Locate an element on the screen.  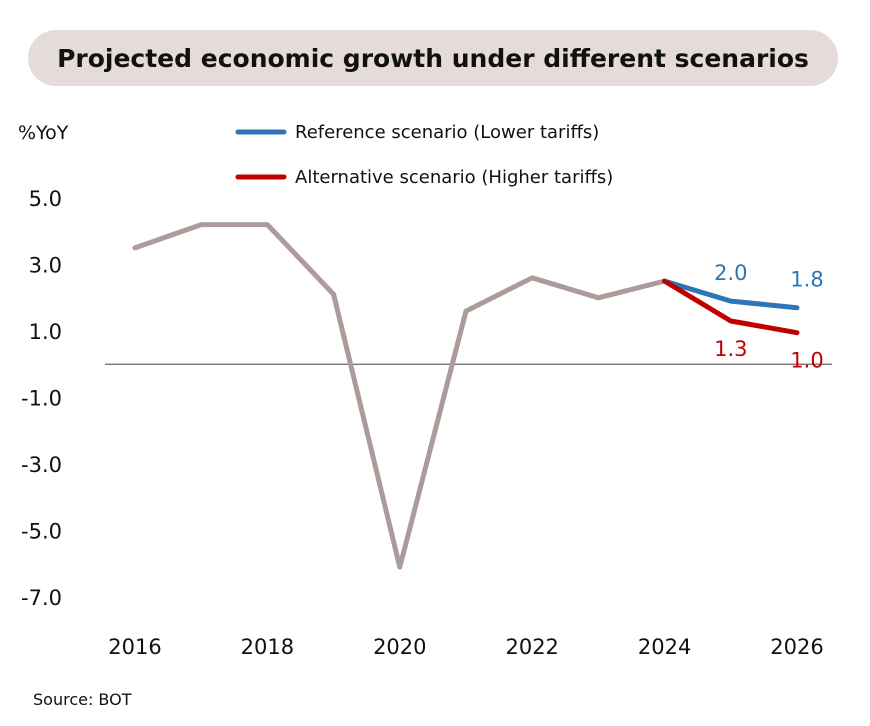
data-label: 1.0 is located at coordinates (806, 361).